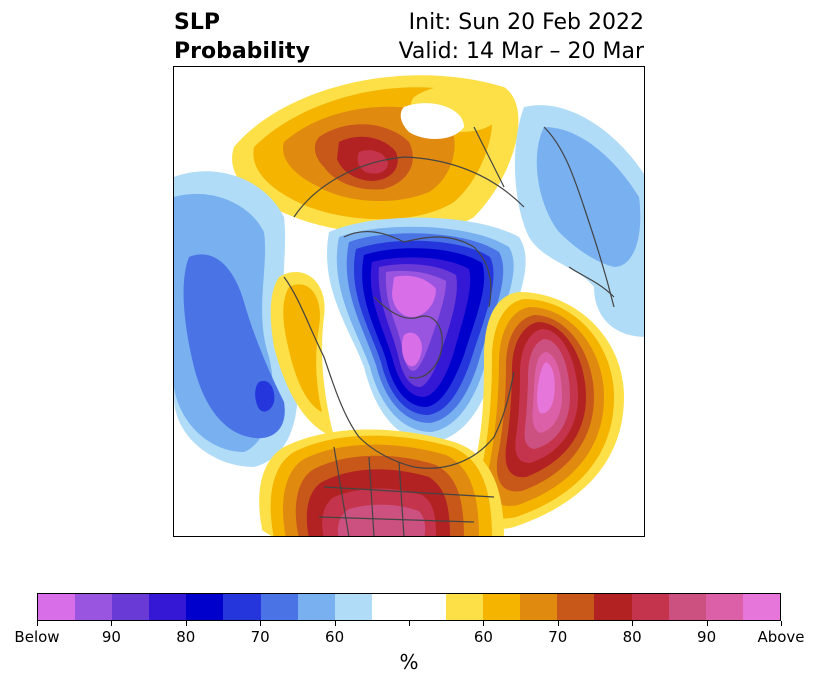  Describe the element at coordinates (426, 329) in the screenshot. I see `below-anomaly-arctic` at that location.